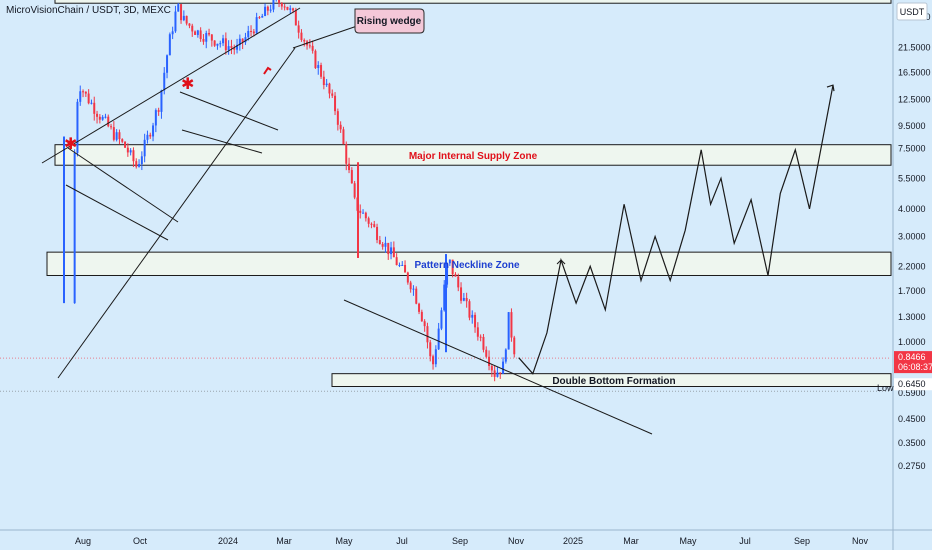  Describe the element at coordinates (83, 541) in the screenshot. I see `time-tick-label: Aug` at that location.